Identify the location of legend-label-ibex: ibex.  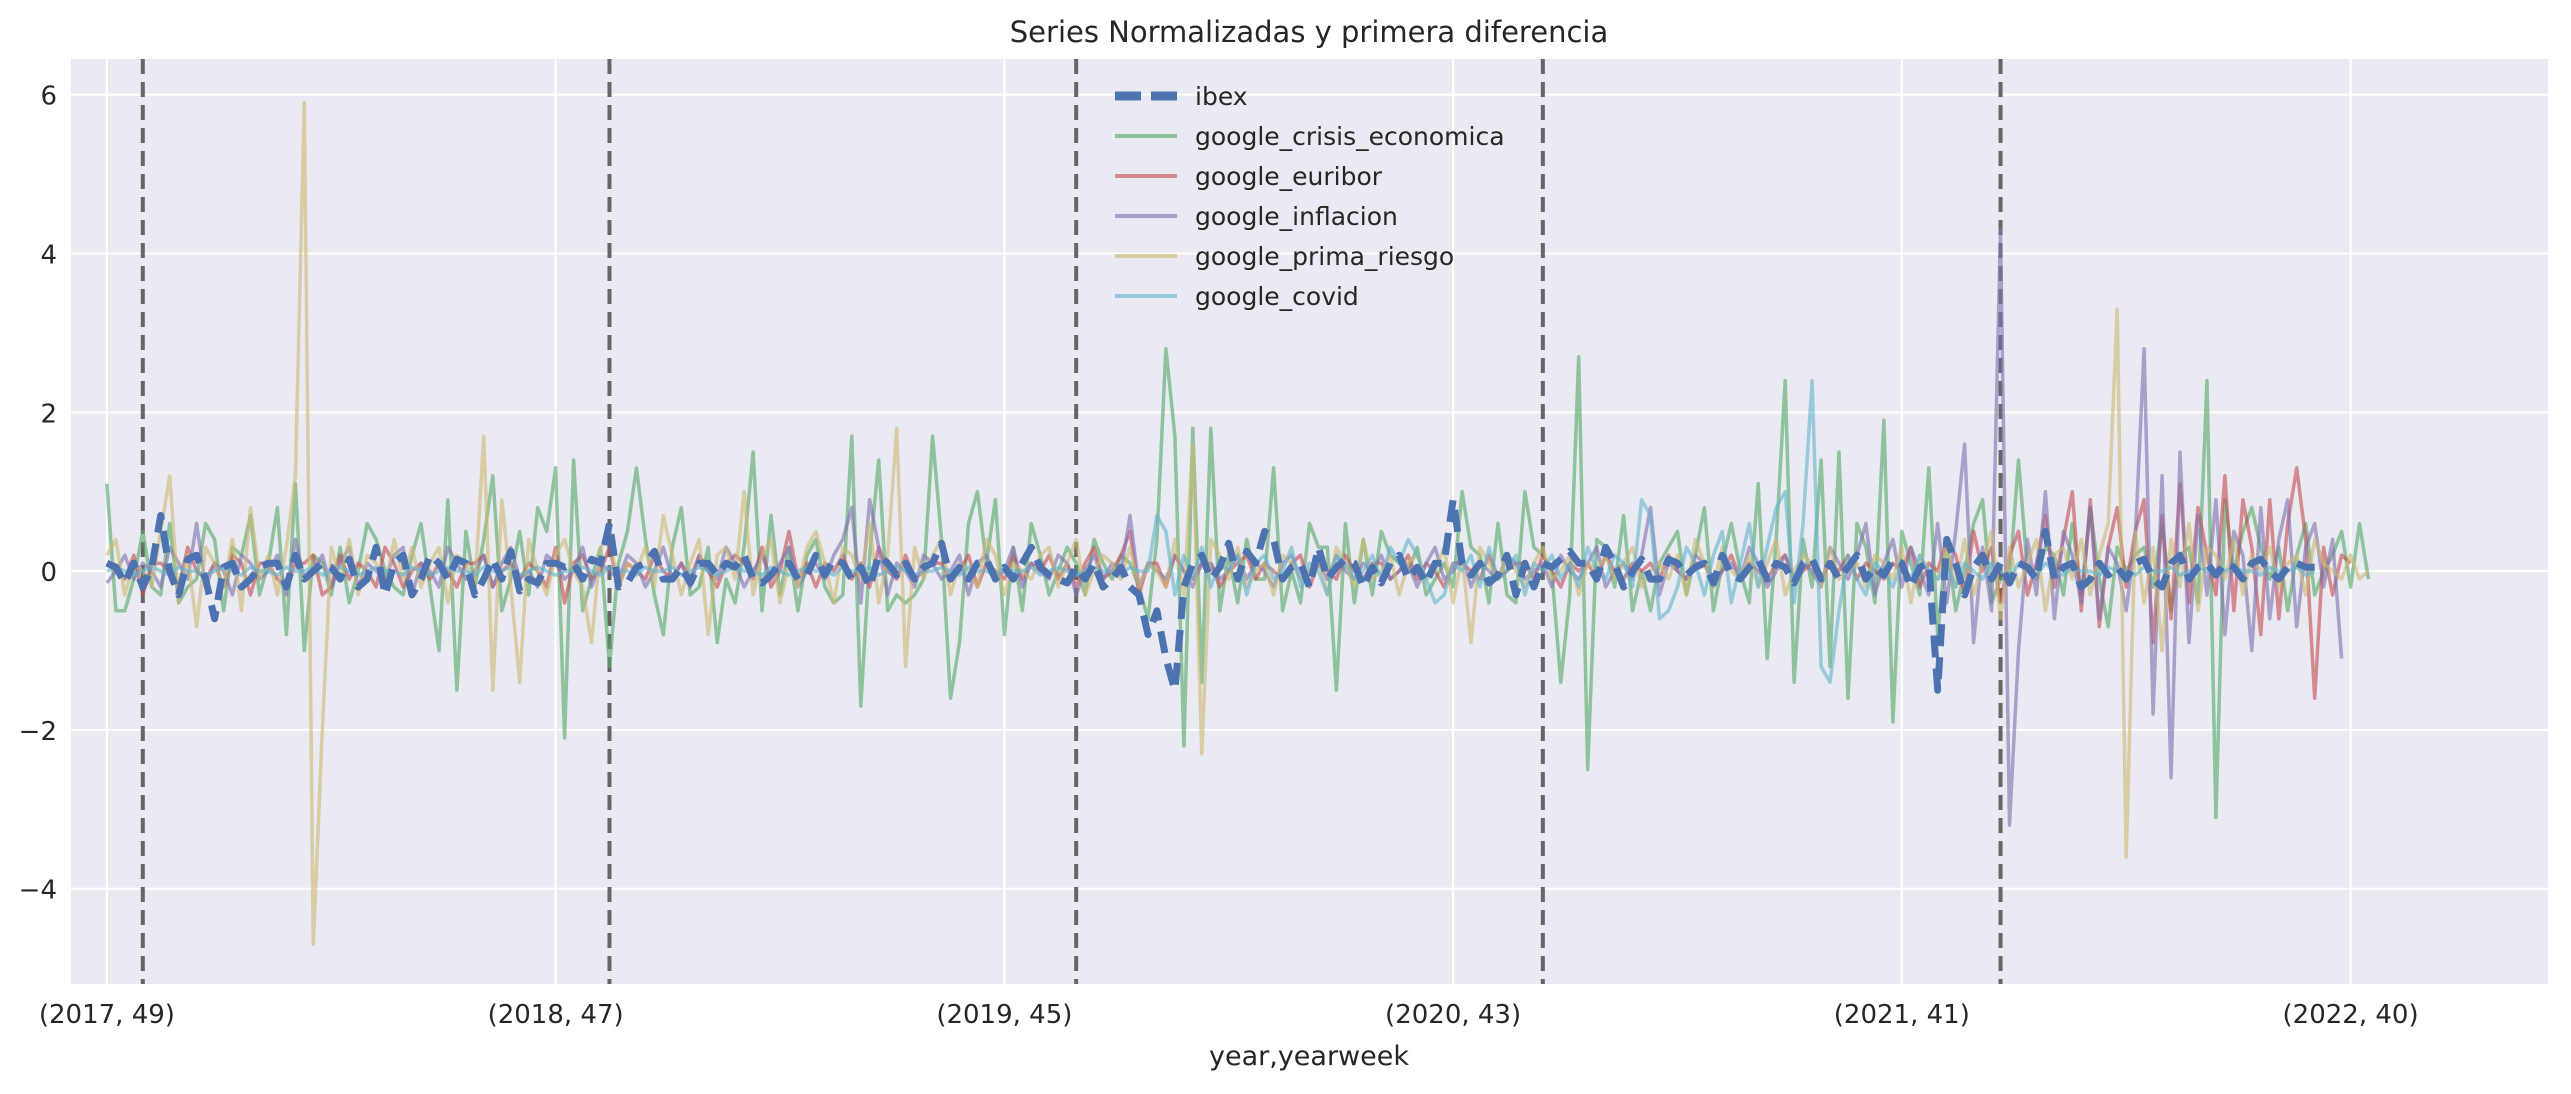
(1221, 96).